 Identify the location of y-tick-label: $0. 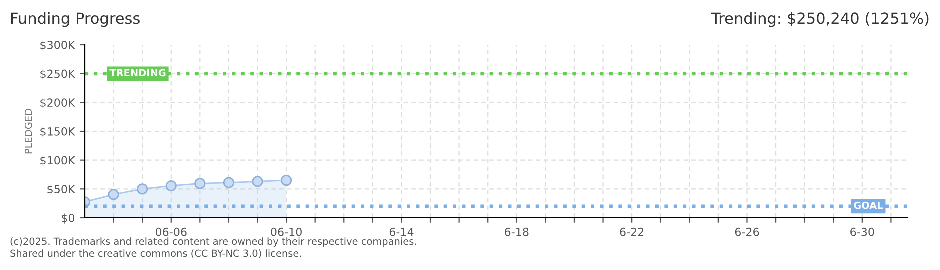
(68, 219).